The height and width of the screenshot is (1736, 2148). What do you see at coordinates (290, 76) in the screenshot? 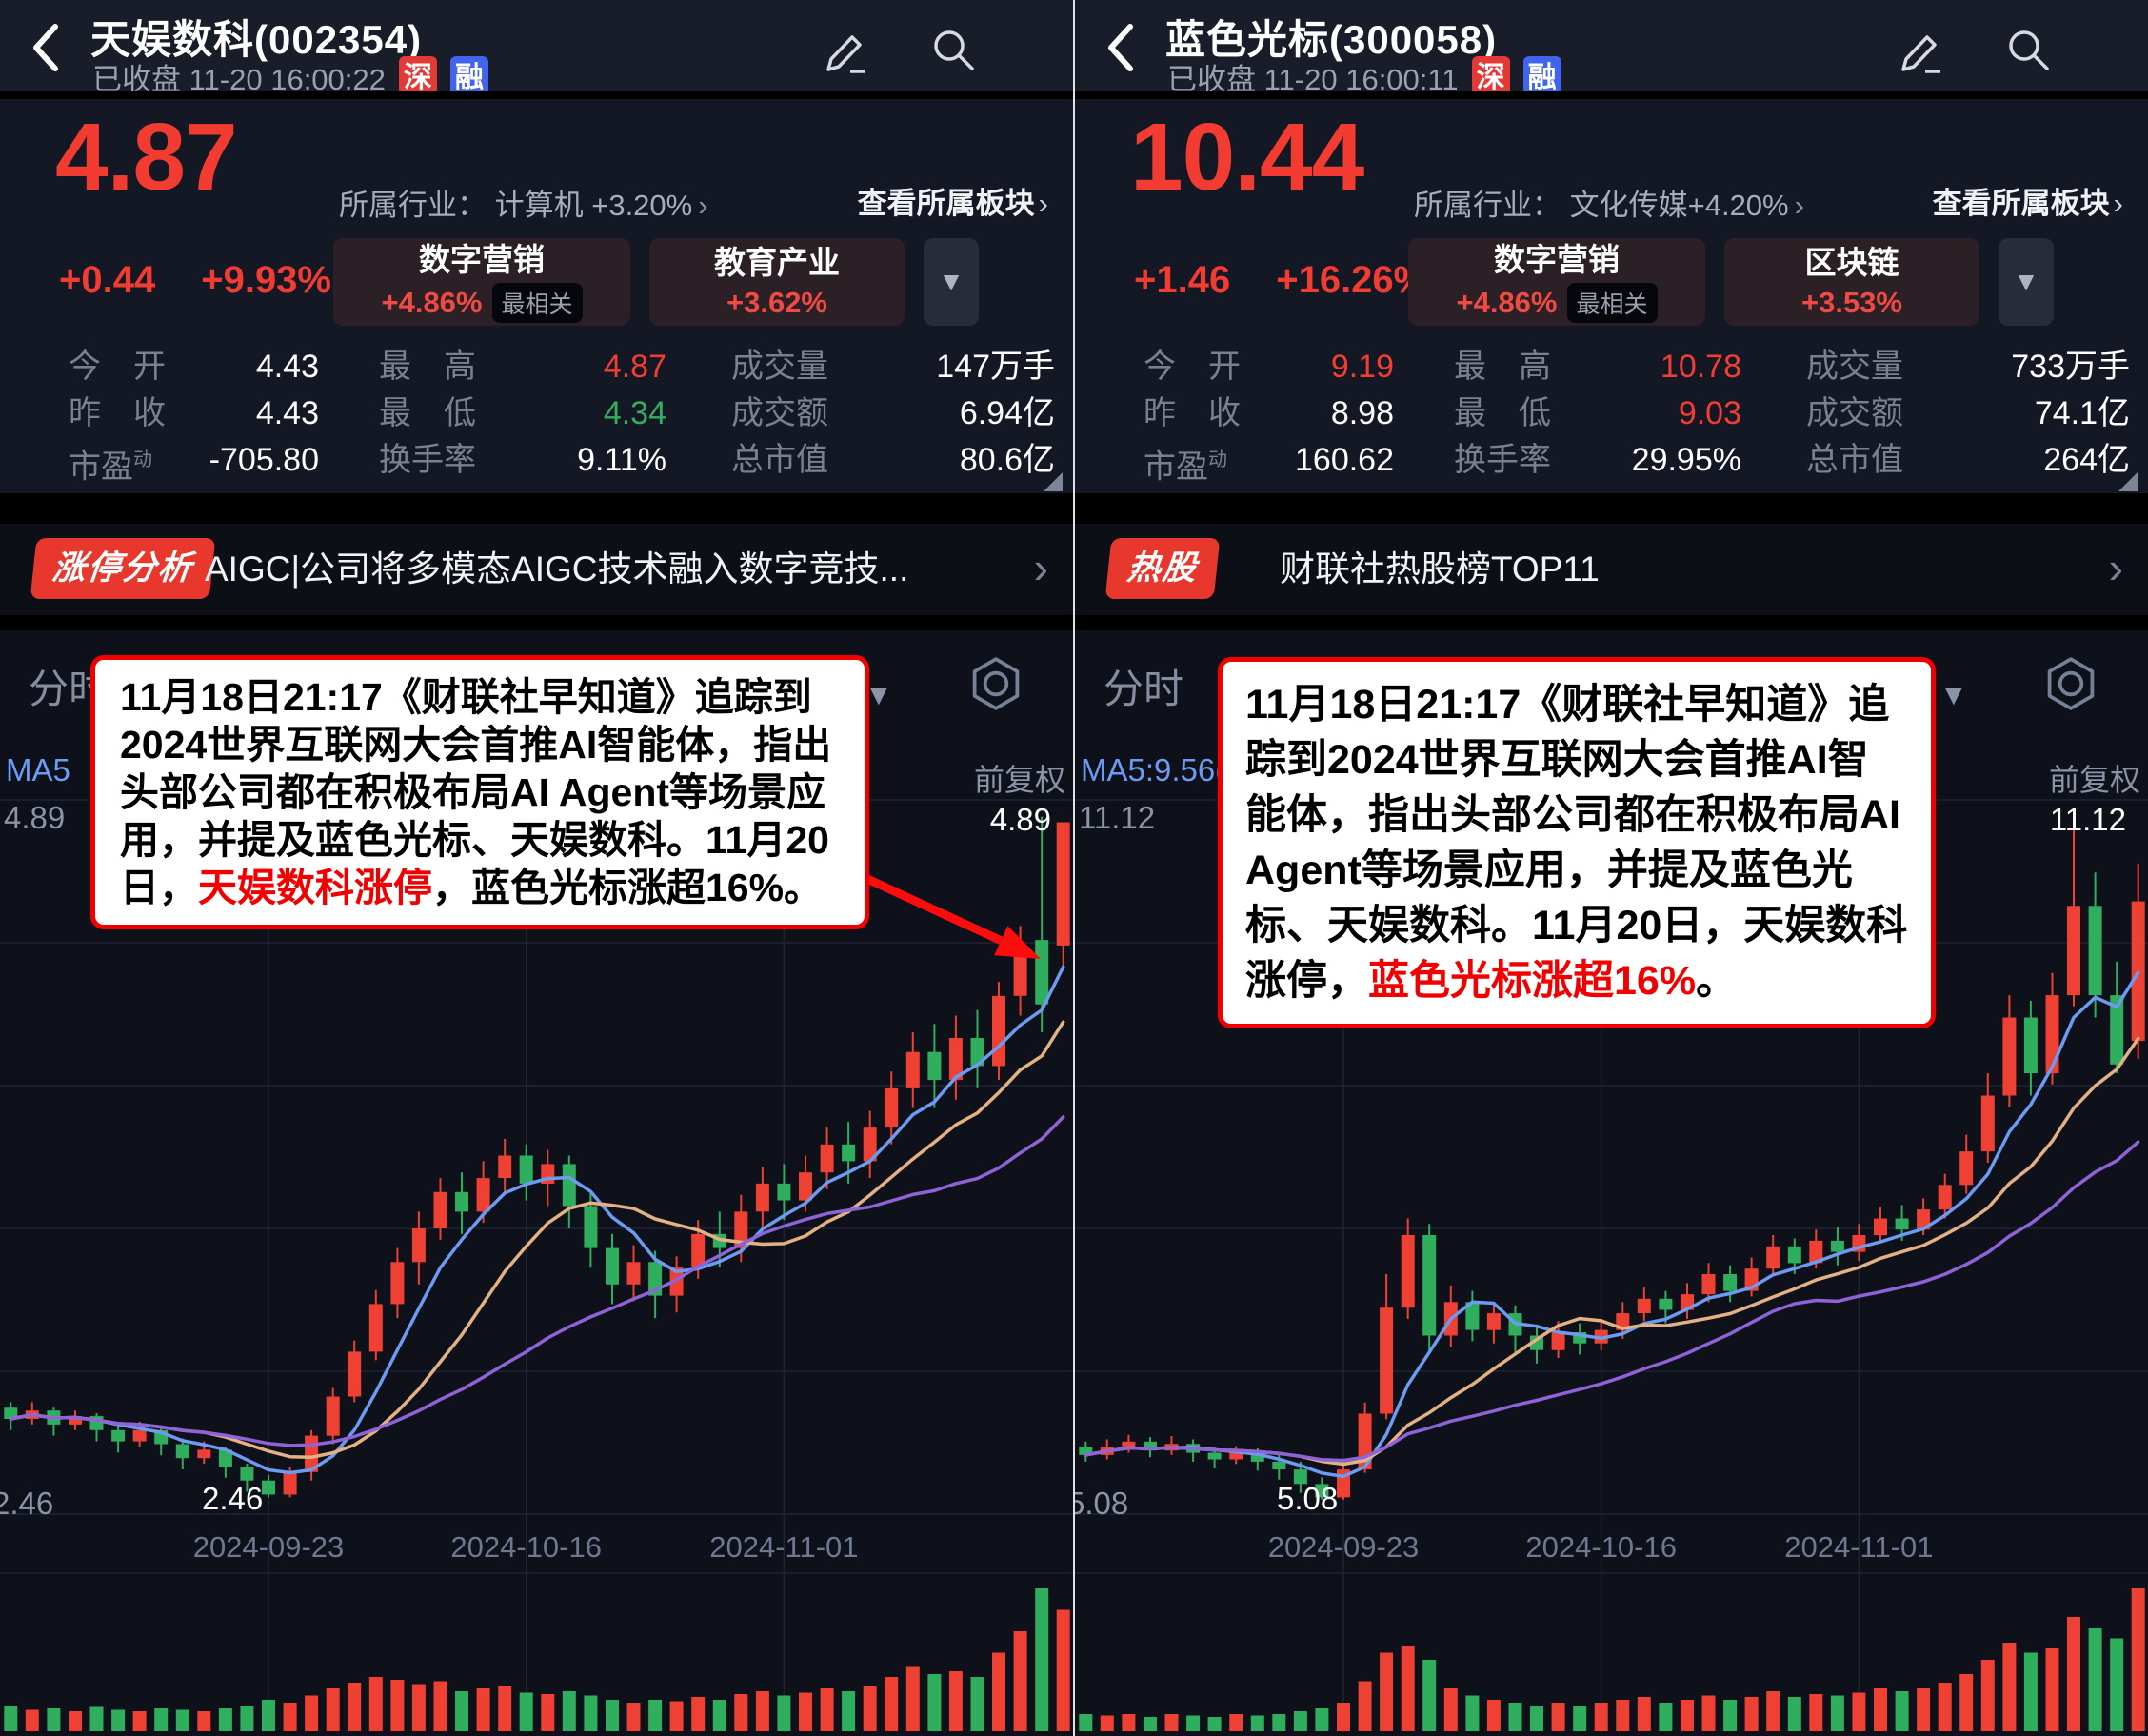
I see `market-status-row: 已收盘 11-20 16:00:22 深 融` at bounding box center [290, 76].